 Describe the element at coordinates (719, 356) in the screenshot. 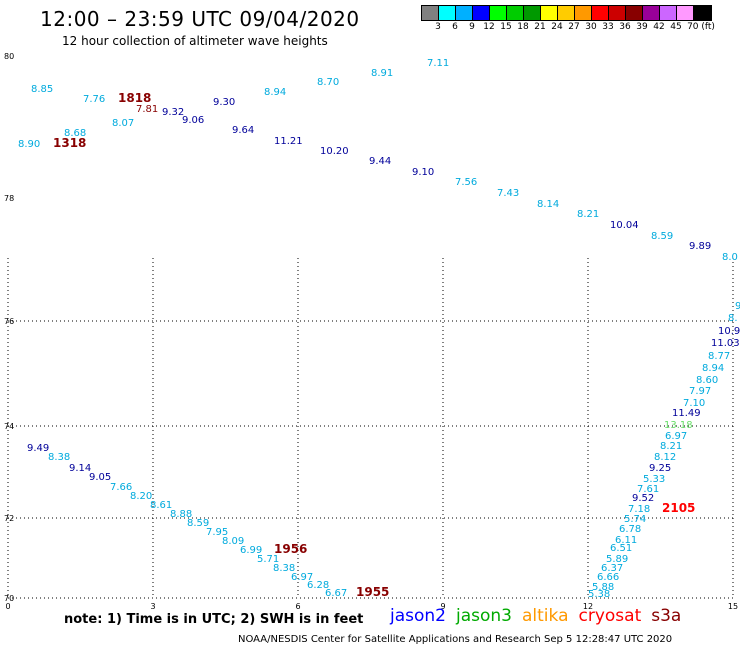

I see `wave-height-value: 8.77` at that location.